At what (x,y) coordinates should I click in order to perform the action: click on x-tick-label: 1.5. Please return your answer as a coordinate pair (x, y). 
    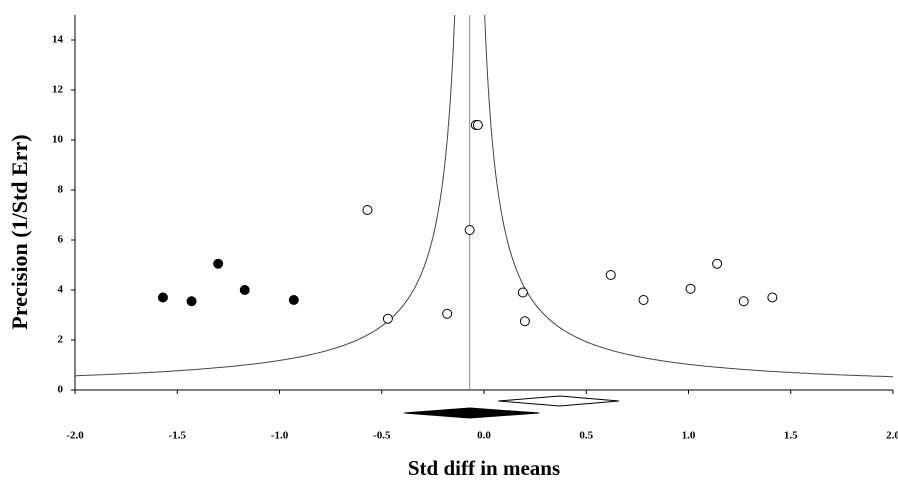
    Looking at the image, I should click on (791, 436).